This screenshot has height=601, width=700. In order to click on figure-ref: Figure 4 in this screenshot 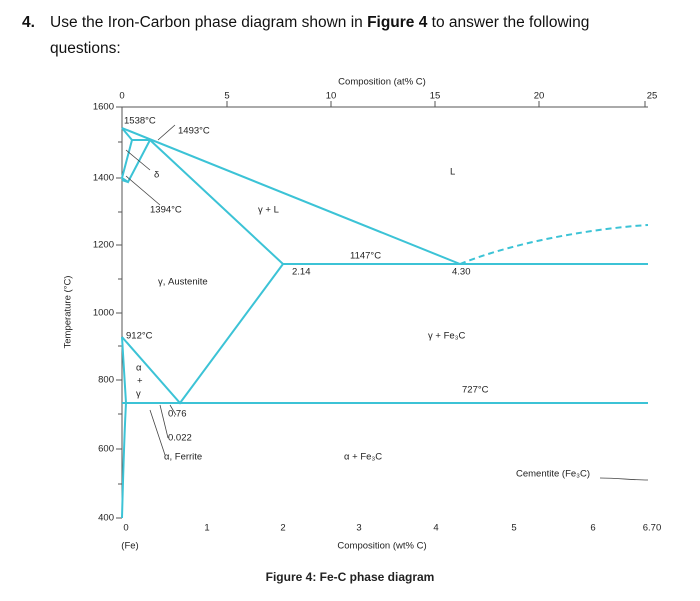, I will do `click(397, 22)`.